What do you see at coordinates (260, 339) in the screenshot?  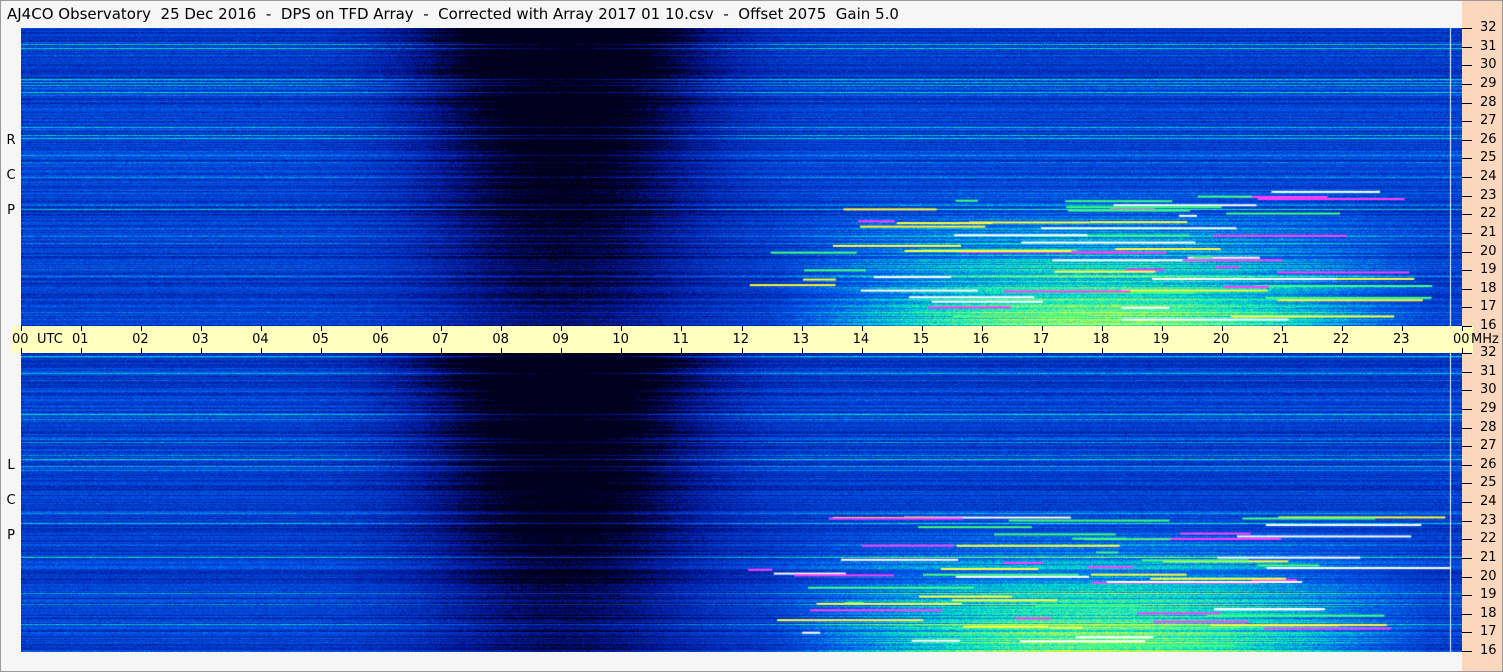 I see `time-tick-label: 04` at bounding box center [260, 339].